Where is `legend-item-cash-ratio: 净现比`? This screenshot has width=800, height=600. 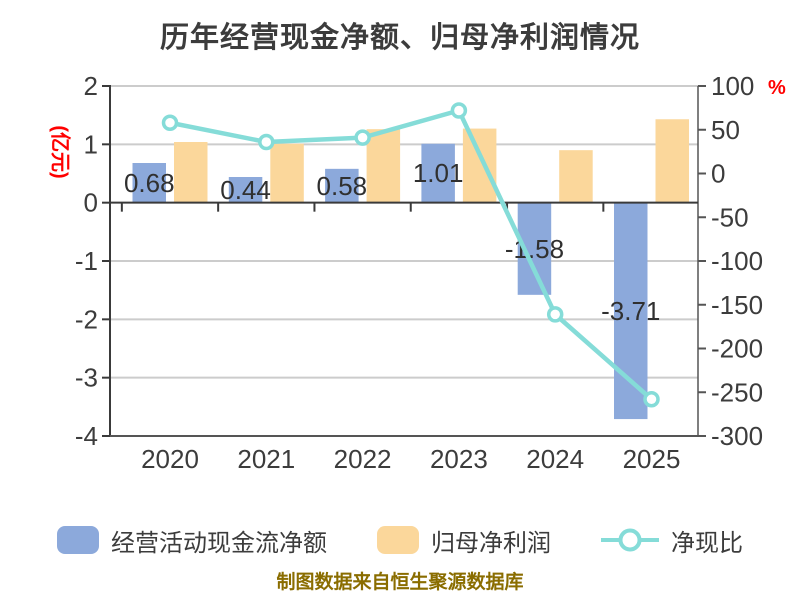
legend-item-cash-ratio: 净现比 is located at coordinates (672, 540).